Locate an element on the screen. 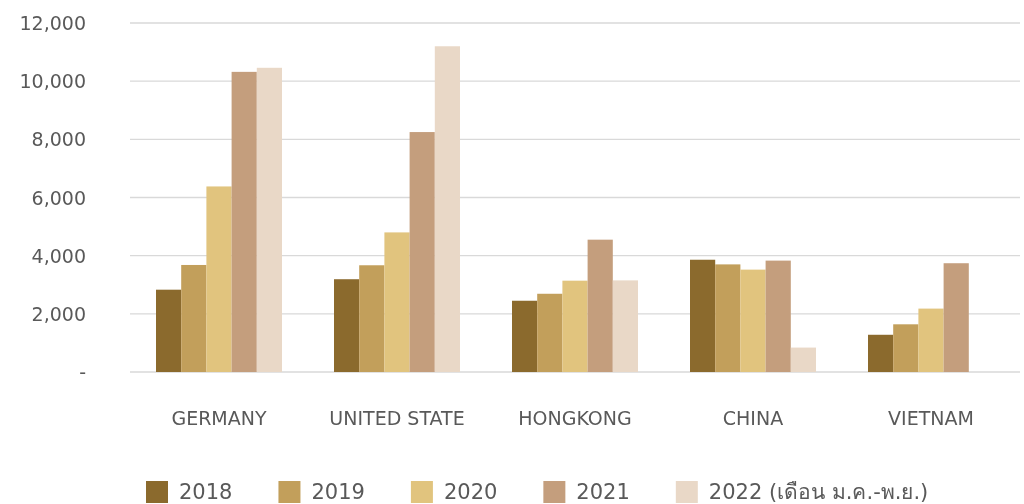 This screenshot has width=1024, height=504. legend-label: 2019 is located at coordinates (338, 492).